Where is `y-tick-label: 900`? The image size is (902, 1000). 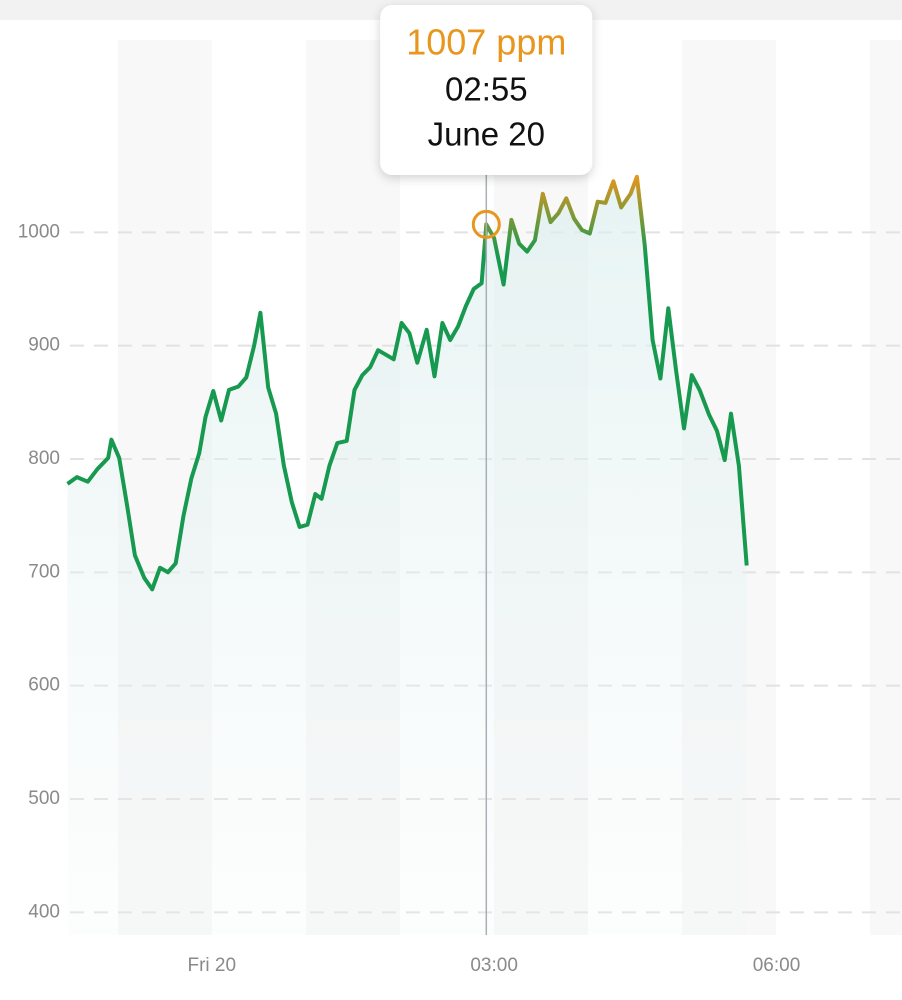 y-tick-label: 900 is located at coordinates (44, 345).